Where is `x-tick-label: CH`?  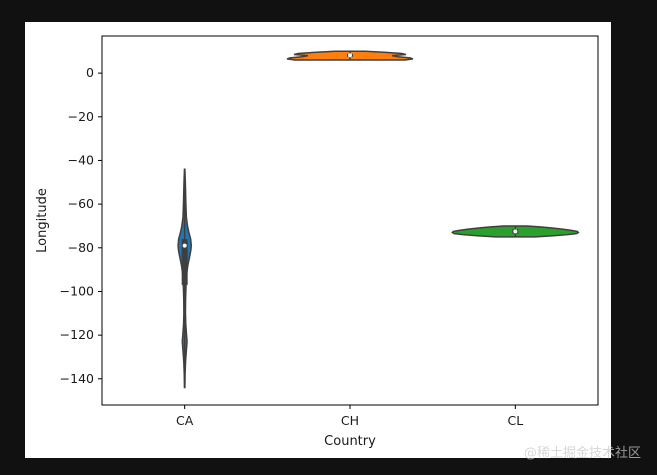 x-tick-label: CH is located at coordinates (350, 420).